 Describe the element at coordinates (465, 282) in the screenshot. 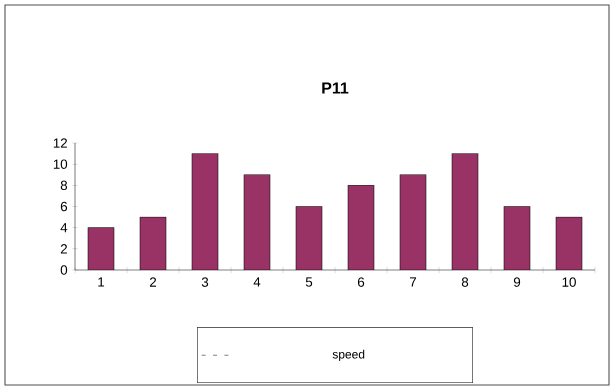

I see `x-tick-label: 8` at that location.